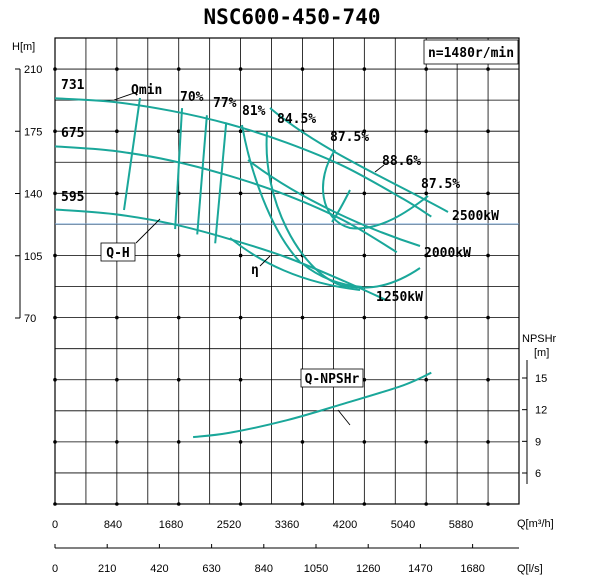 The height and width of the screenshot is (588, 589). Describe the element at coordinates (420, 569) in the screenshot. I see `x2-tick-label: 1470` at that location.